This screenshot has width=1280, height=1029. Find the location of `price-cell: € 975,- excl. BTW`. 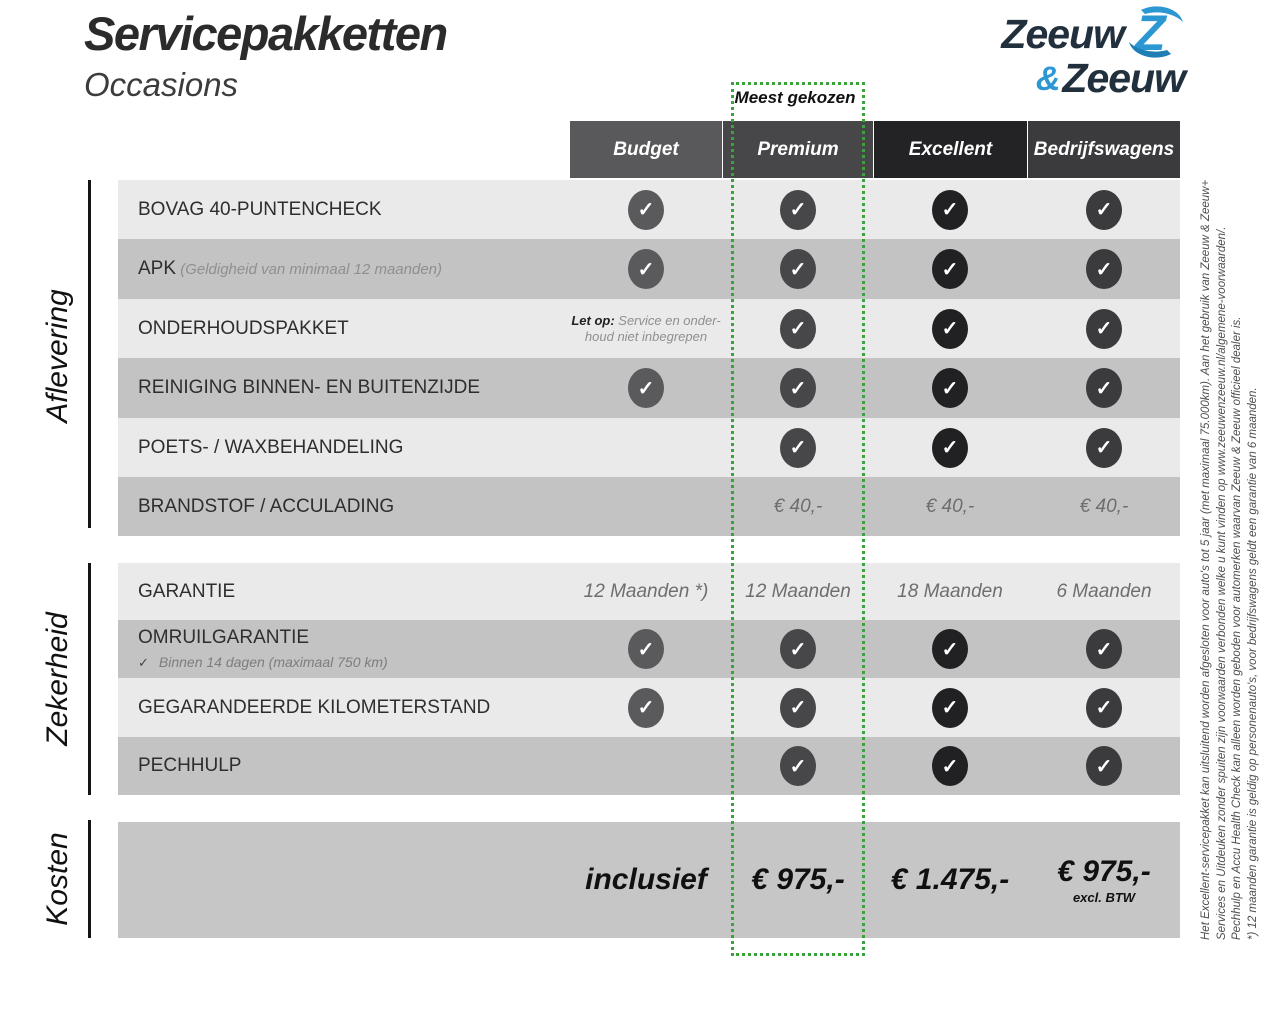

price-cell: € 975,- excl. BTW is located at coordinates (1104, 880).